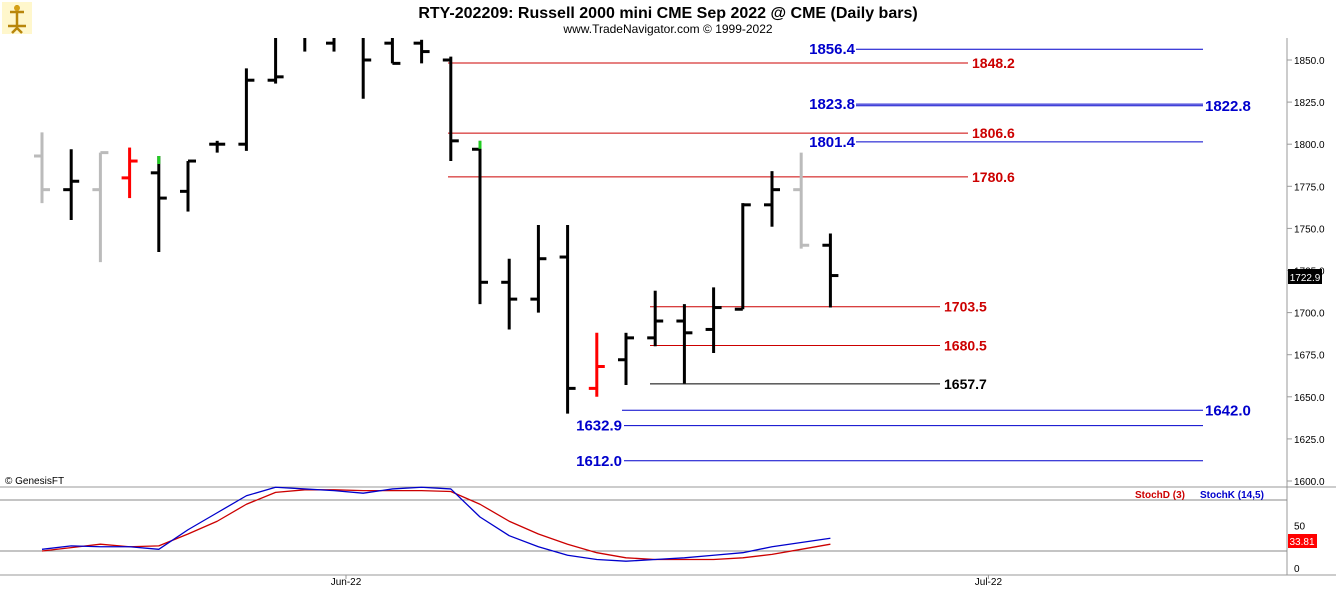 Image resolution: width=1336 pixels, height=591 pixels. Describe the element at coordinates (993, 177) in the screenshot. I see `level-label: 1780.6` at that location.